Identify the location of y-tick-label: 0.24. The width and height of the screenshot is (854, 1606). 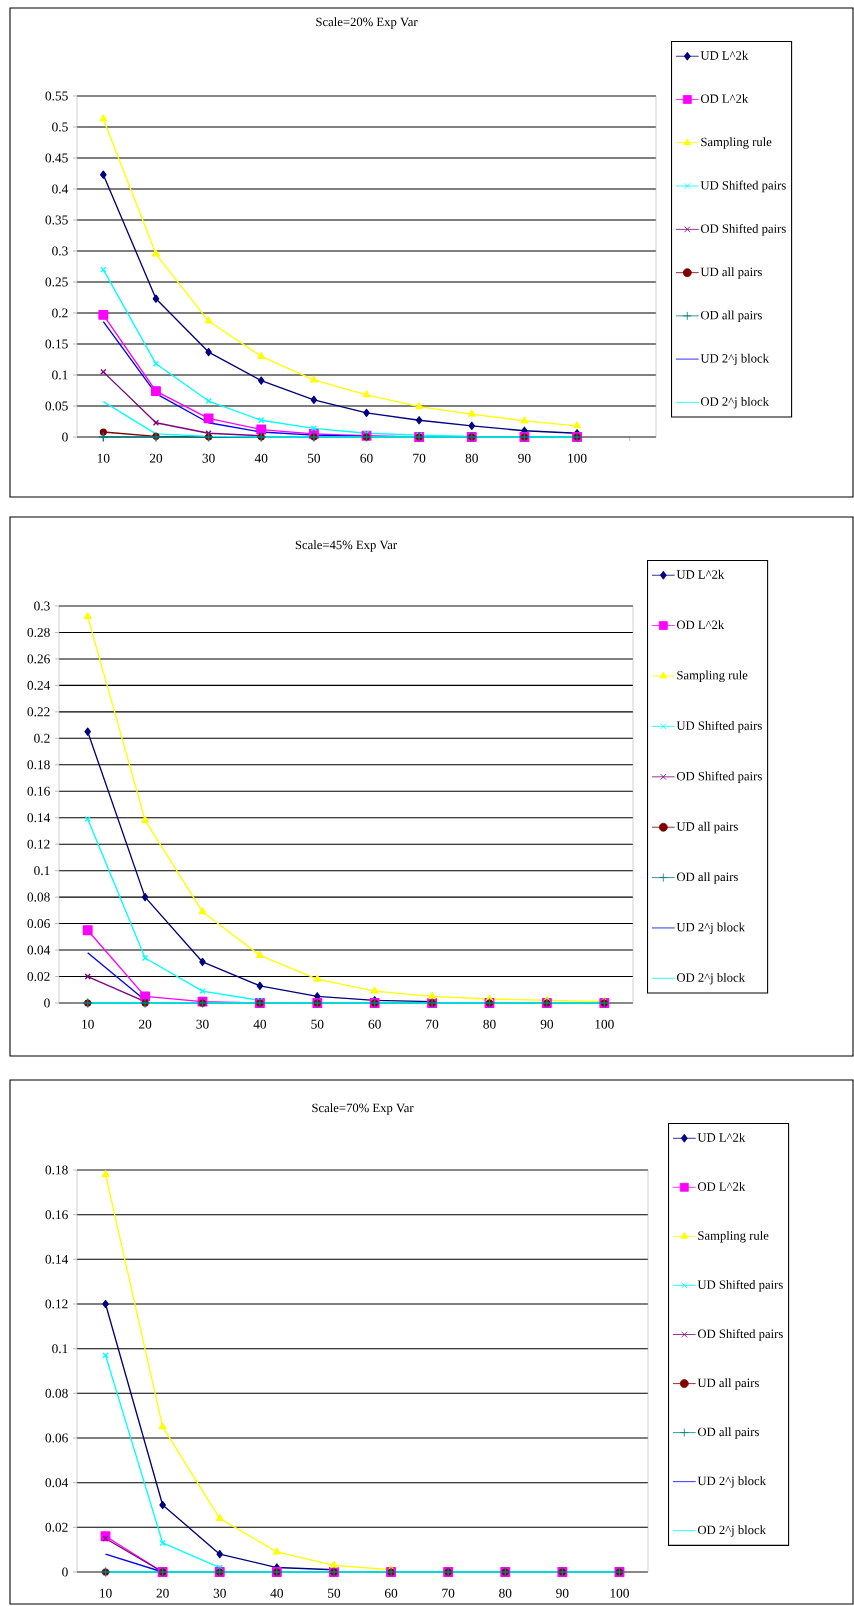
(39, 685).